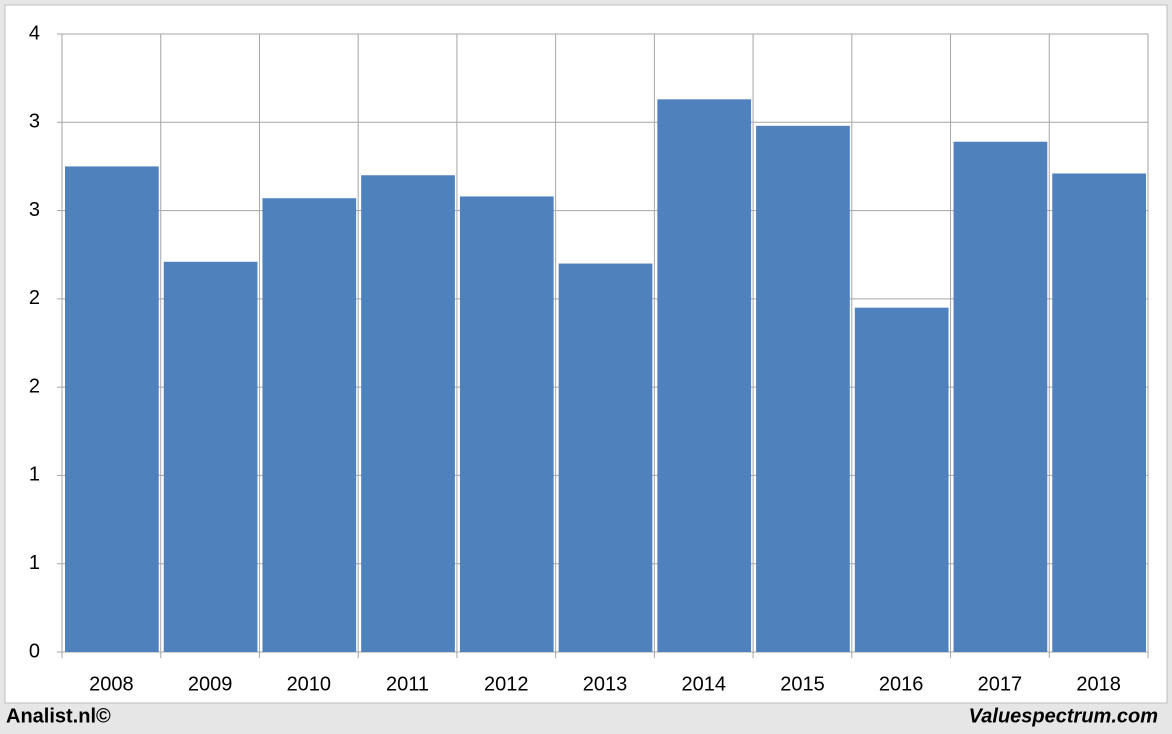 The width and height of the screenshot is (1172, 734). Describe the element at coordinates (309, 684) in the screenshot. I see `x-tick-label: 2010` at that location.